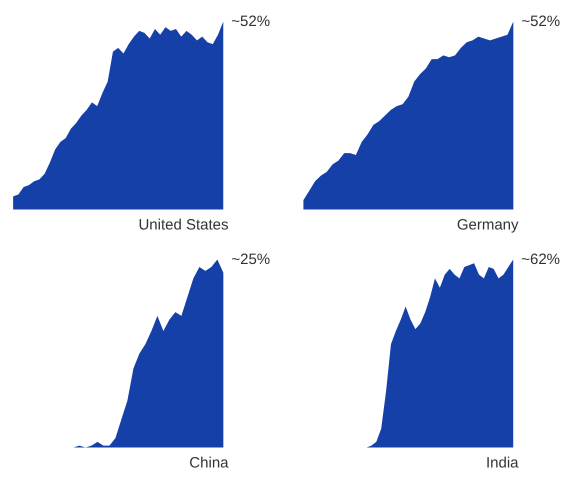 This screenshot has width=585, height=488. What do you see at coordinates (503, 463) in the screenshot?
I see `text: India` at bounding box center [503, 463].